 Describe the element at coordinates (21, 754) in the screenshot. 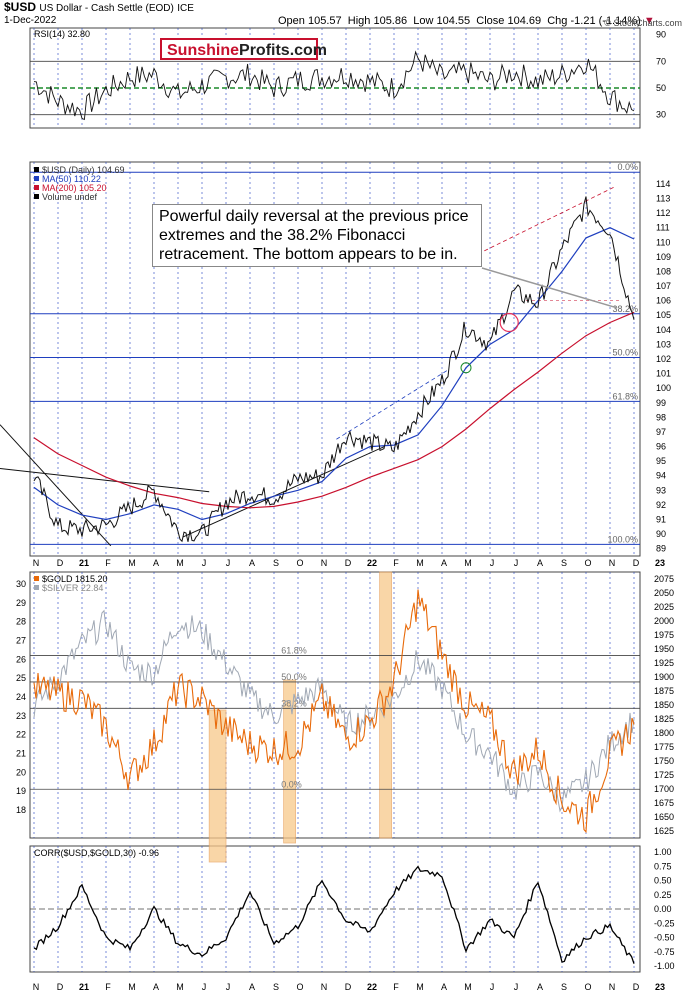

I see `silver-tick-label: 21` at that location.